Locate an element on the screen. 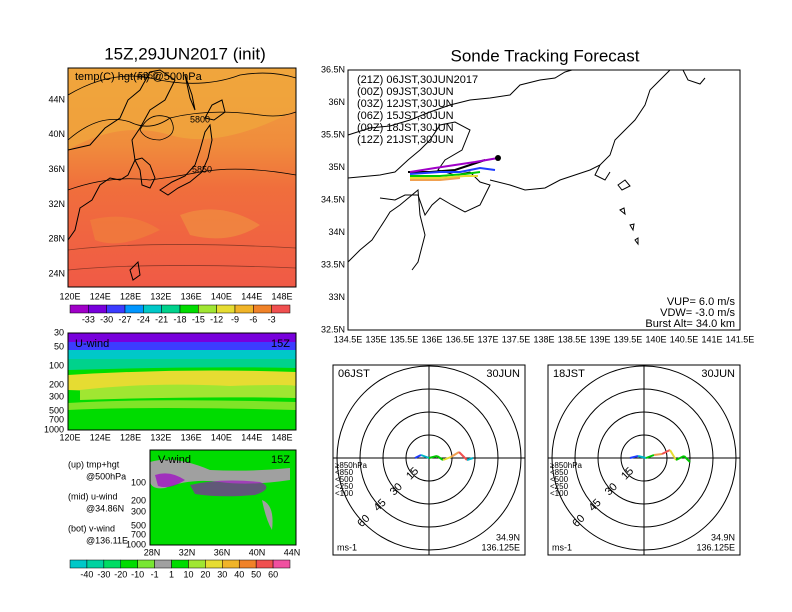 This screenshot has width=792, height=612. lat-label: 36.5N is located at coordinates (333, 69).